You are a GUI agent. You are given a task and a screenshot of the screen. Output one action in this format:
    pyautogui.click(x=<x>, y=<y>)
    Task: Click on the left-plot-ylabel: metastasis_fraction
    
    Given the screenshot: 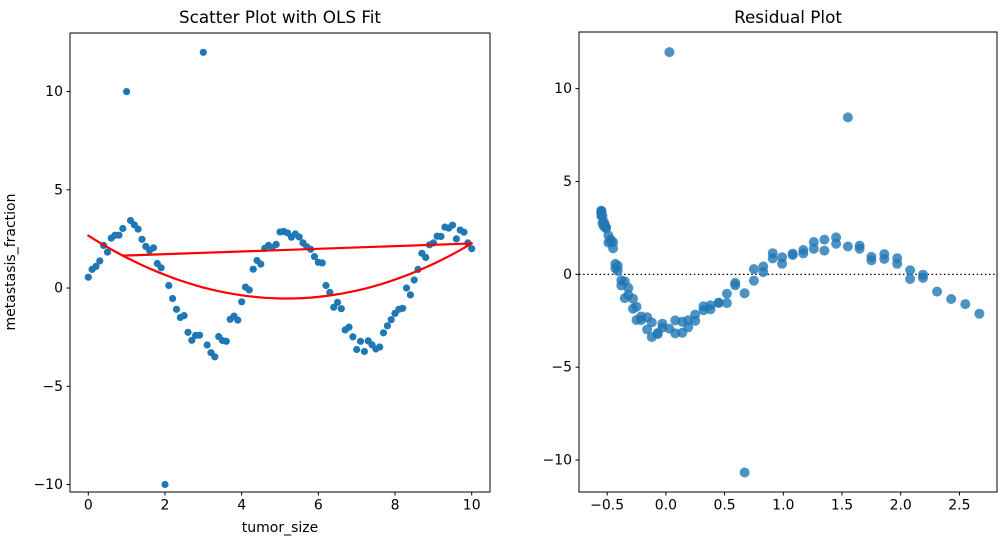 What is the action you would take?
    pyautogui.click(x=11, y=262)
    